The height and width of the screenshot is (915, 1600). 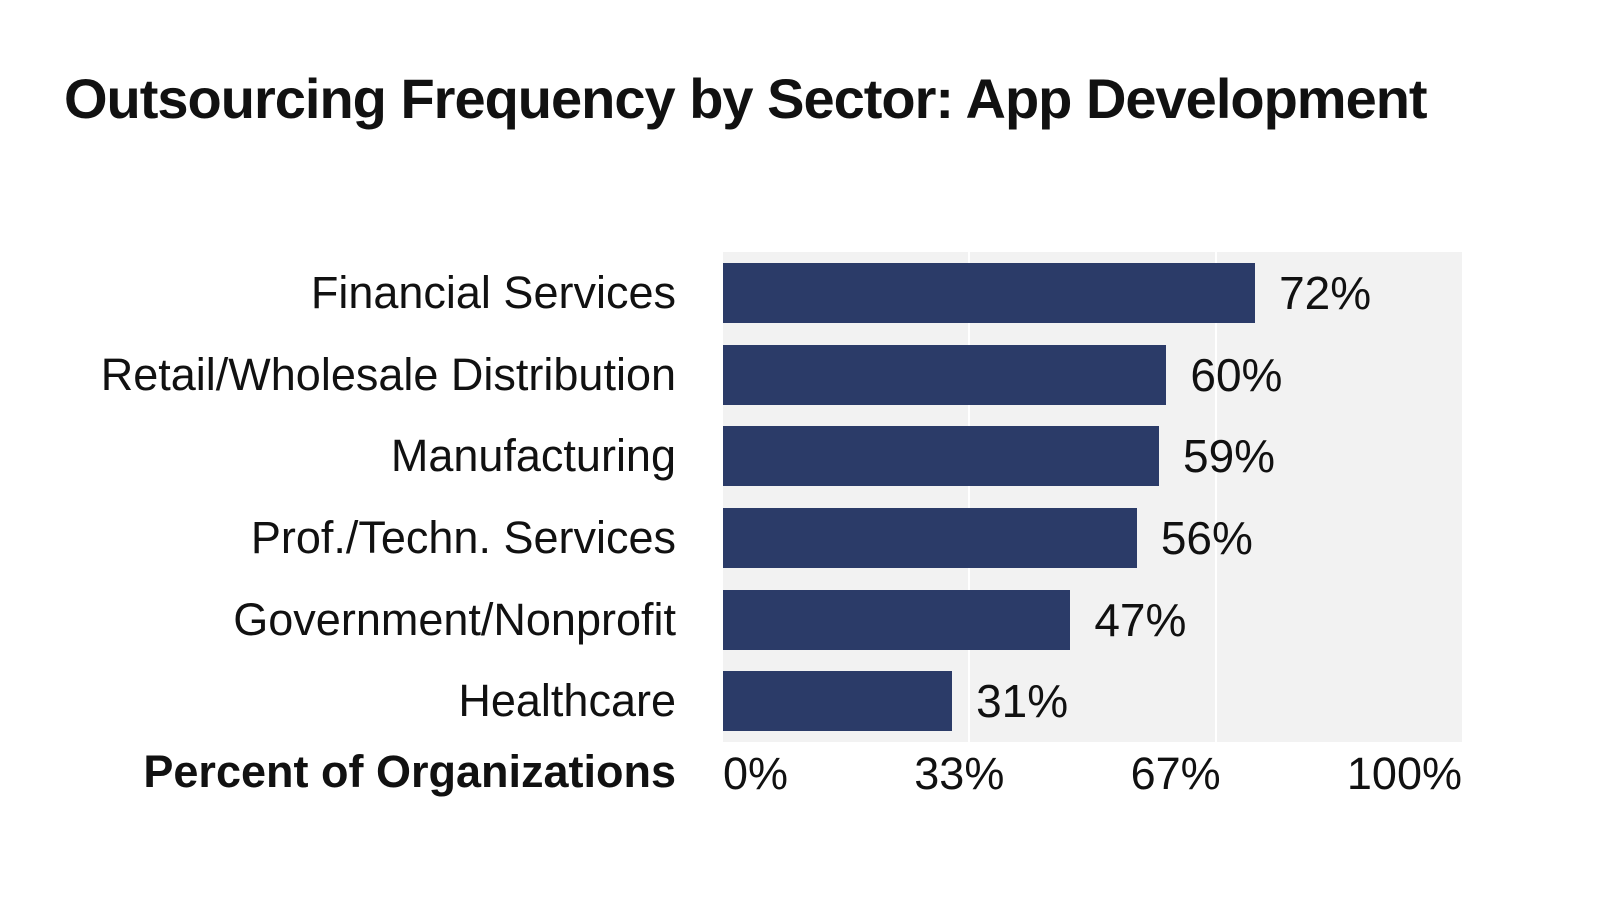 What do you see at coordinates (1325, 293) in the screenshot?
I see `value-label: 72%` at bounding box center [1325, 293].